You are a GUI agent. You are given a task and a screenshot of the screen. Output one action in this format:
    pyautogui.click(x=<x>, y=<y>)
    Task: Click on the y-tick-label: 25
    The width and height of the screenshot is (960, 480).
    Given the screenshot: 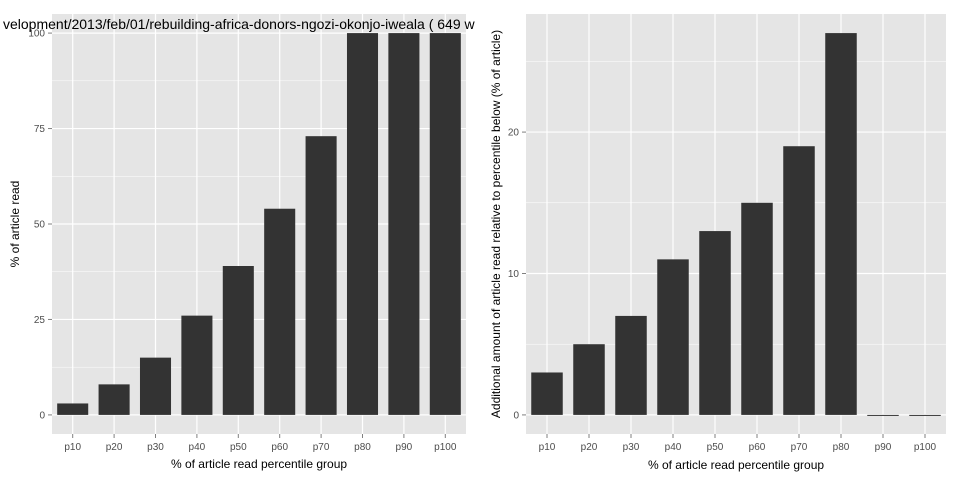 What is the action you would take?
    pyautogui.click(x=40, y=320)
    